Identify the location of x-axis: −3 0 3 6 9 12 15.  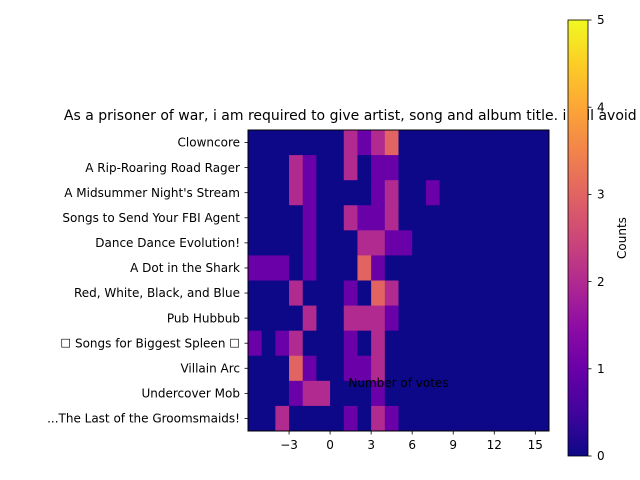
(411, 441).